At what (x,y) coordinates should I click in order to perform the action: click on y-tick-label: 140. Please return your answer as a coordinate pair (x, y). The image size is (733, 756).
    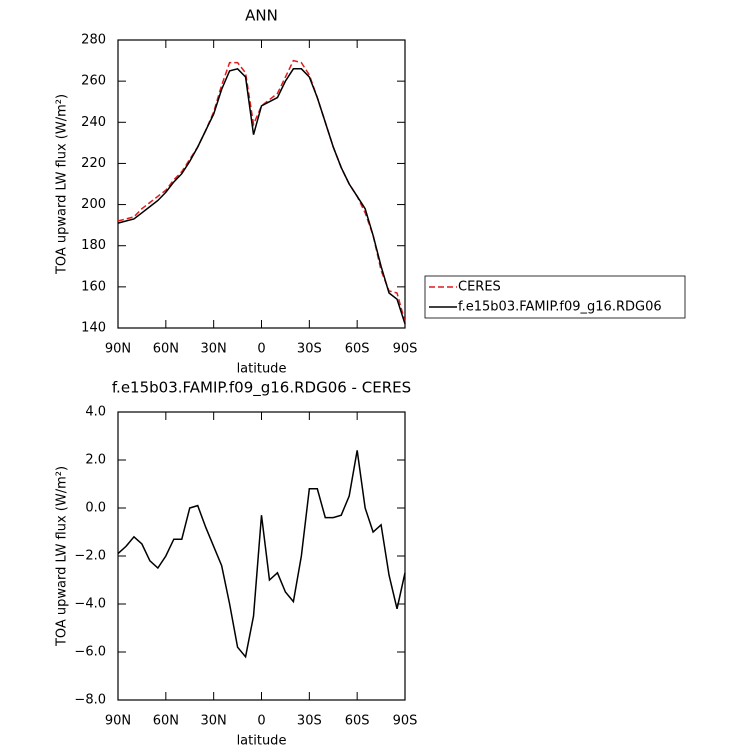
    Looking at the image, I should click on (93, 328).